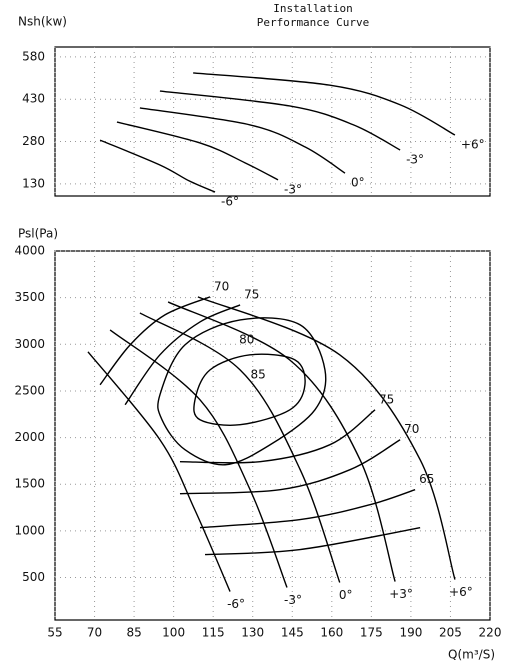 The image size is (513, 665). Describe the element at coordinates (471, 655) in the screenshot. I see `x-axis-label: Q(m³/S)` at that location.